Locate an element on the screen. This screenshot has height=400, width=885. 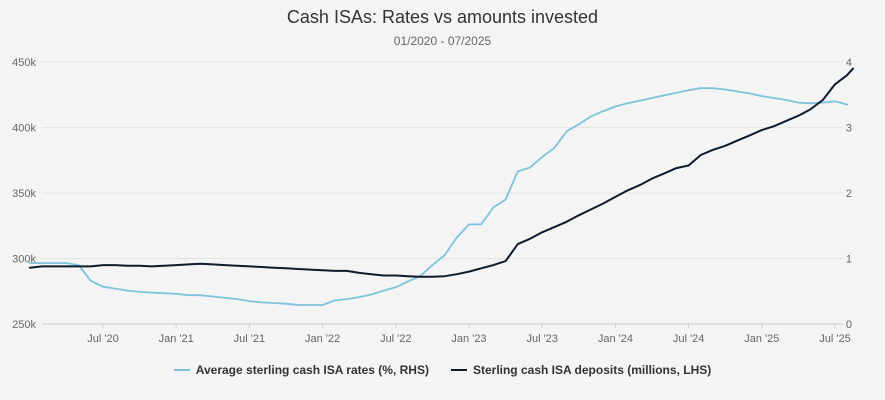
legend-swatch-rates is located at coordinates (181, 370).